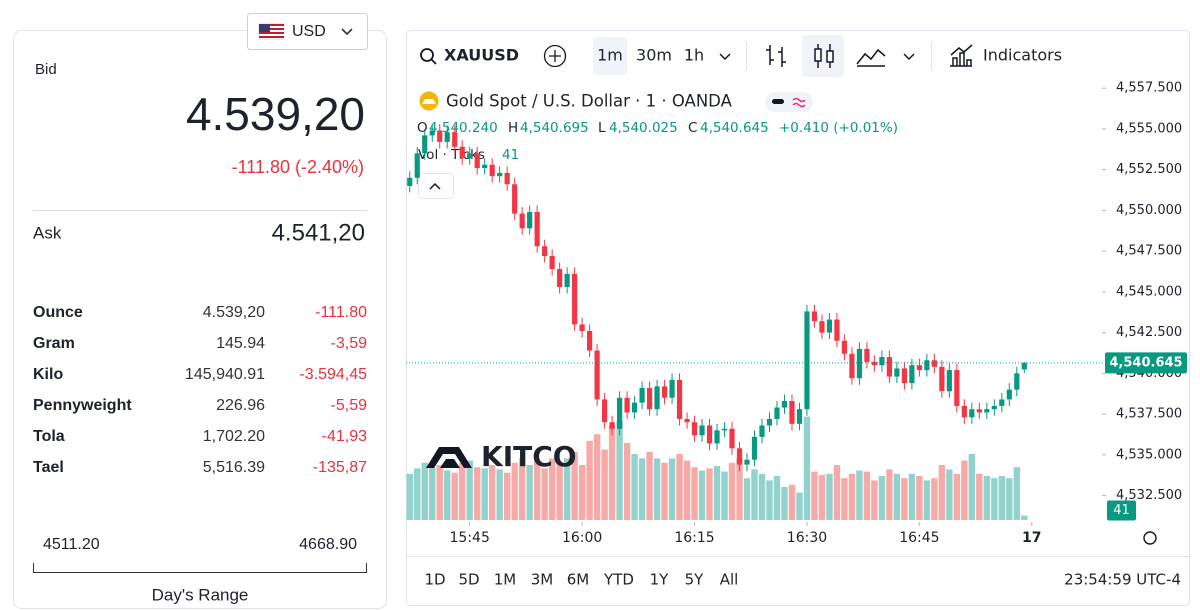 Image resolution: width=1200 pixels, height=610 pixels. What do you see at coordinates (481, 55) in the screenshot?
I see `symbol: XAUUSD` at bounding box center [481, 55].